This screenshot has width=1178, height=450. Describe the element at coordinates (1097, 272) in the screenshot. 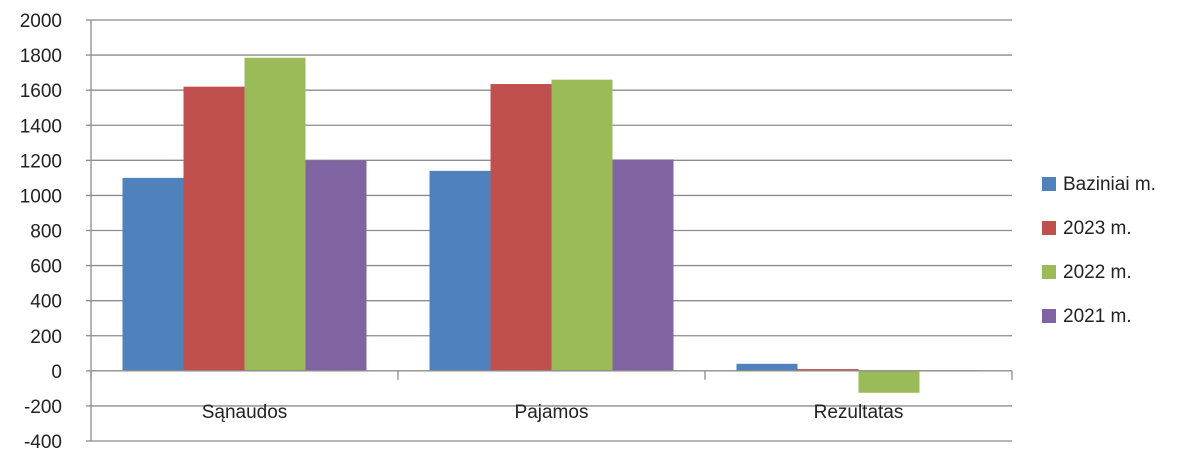

I see `legend-label: 2022 m.` at that location.